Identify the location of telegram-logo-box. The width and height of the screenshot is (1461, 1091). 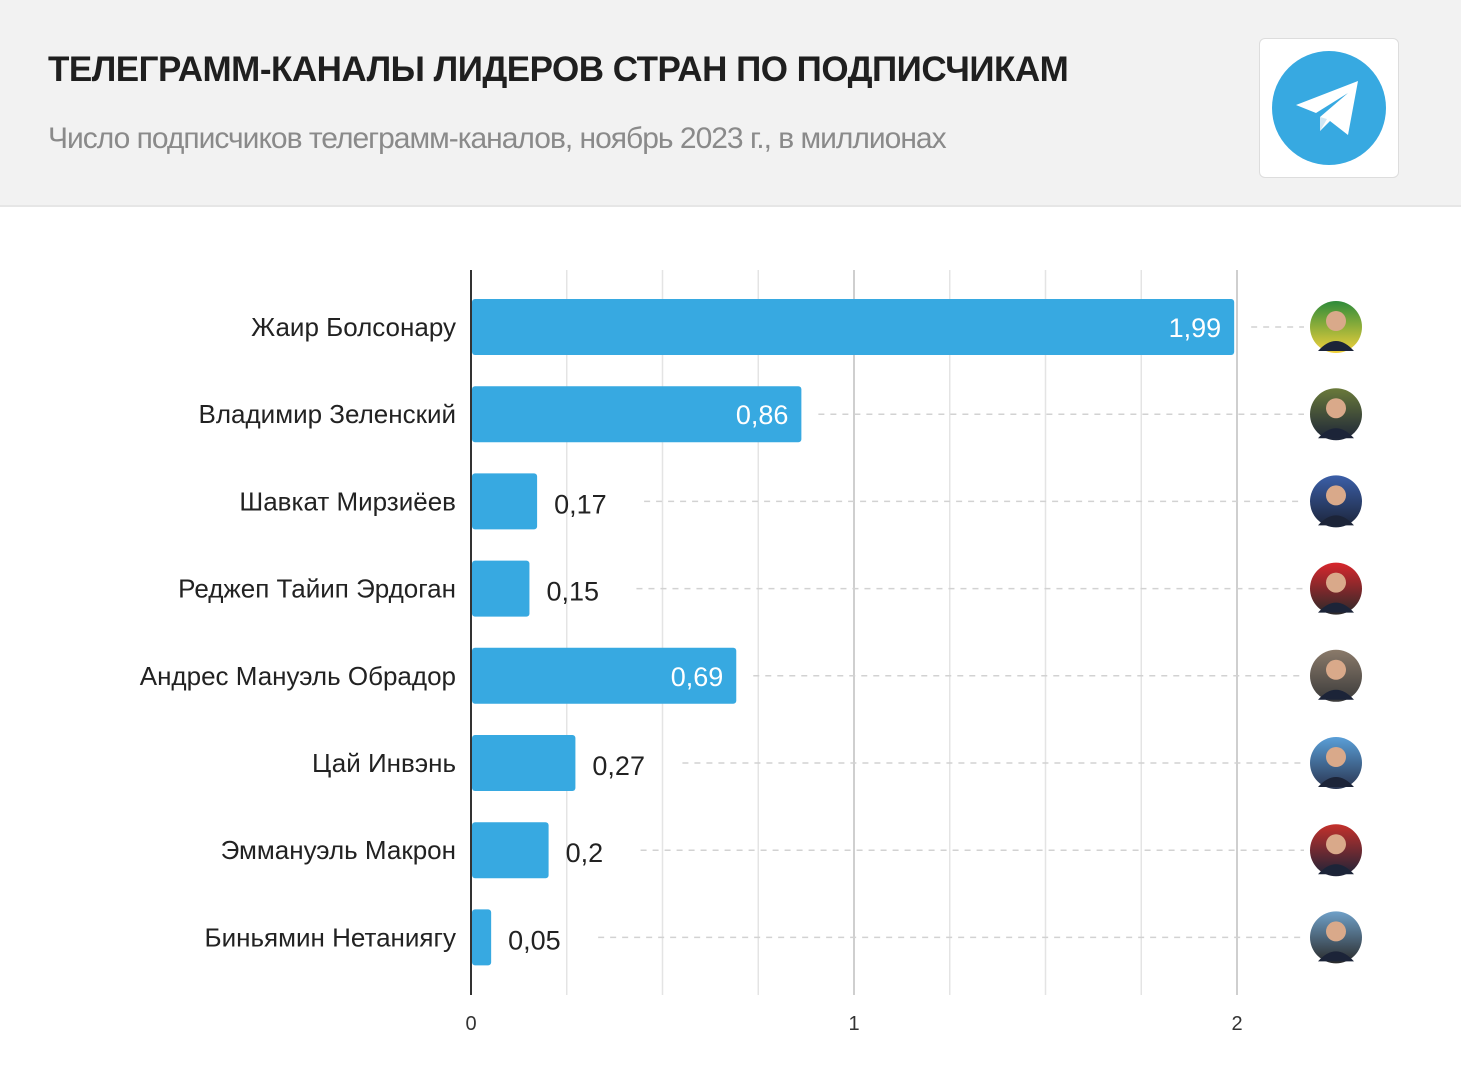
(1329, 108).